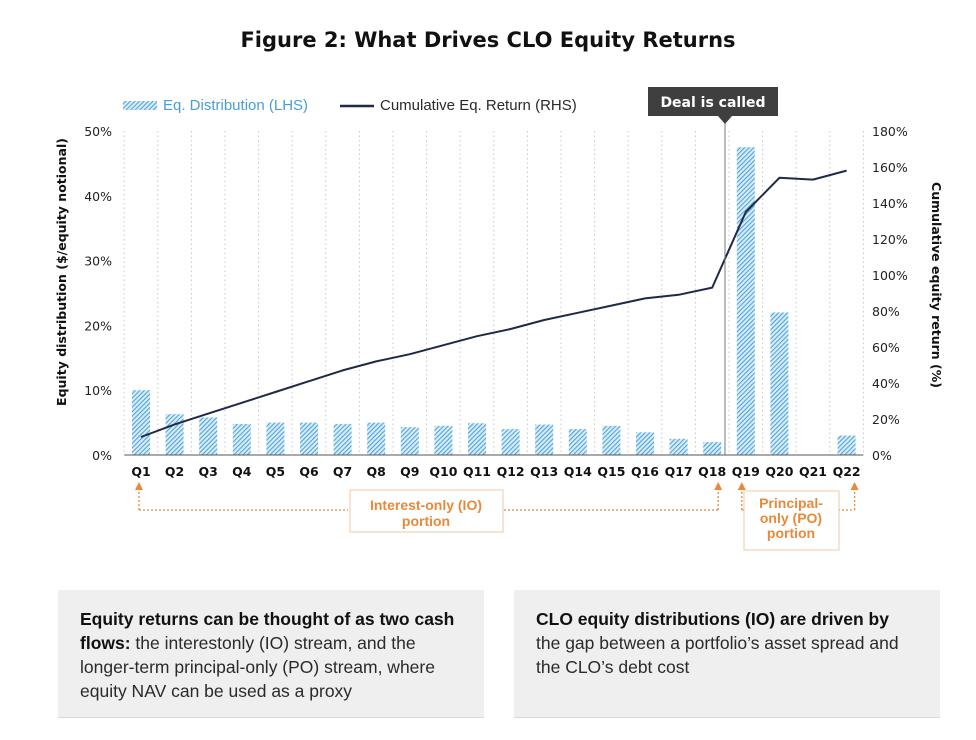  Describe the element at coordinates (882, 455) in the screenshot. I see `y2-tick-label: 0%` at that location.